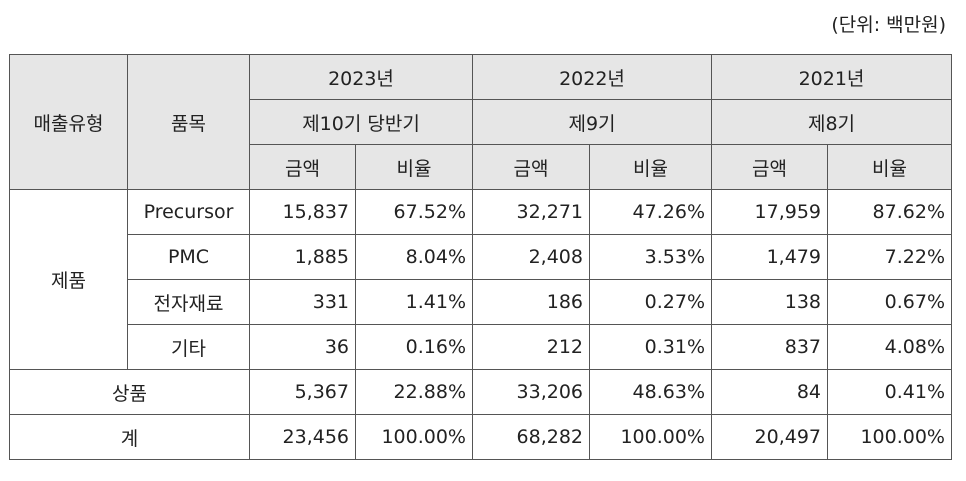  I want to click on value-cell: 7.22%, so click(889, 257).